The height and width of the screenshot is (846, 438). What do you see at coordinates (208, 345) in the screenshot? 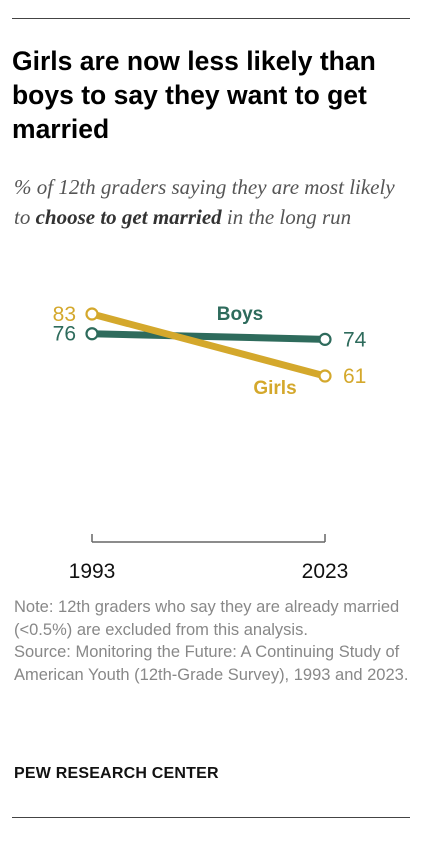
I see `girls-series-line` at bounding box center [208, 345].